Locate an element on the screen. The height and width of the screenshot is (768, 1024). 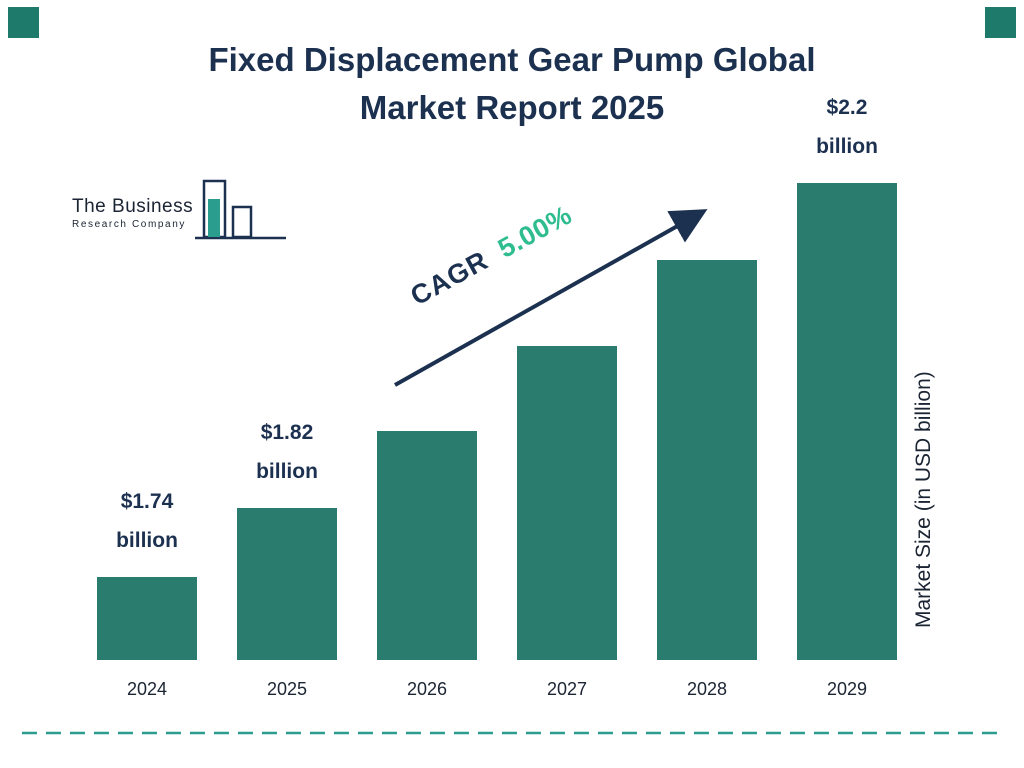
logo-text: The Business Research Company is located at coordinates (132, 213).